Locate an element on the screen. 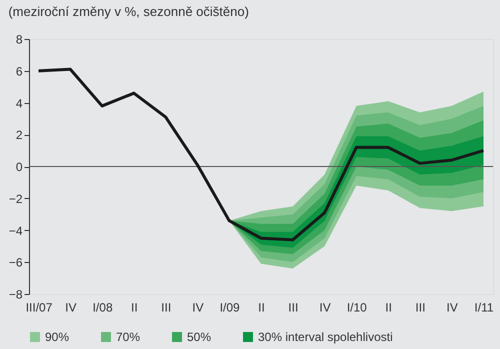 The height and width of the screenshot is (349, 500). y-tick-label: 6 is located at coordinates (19, 71).